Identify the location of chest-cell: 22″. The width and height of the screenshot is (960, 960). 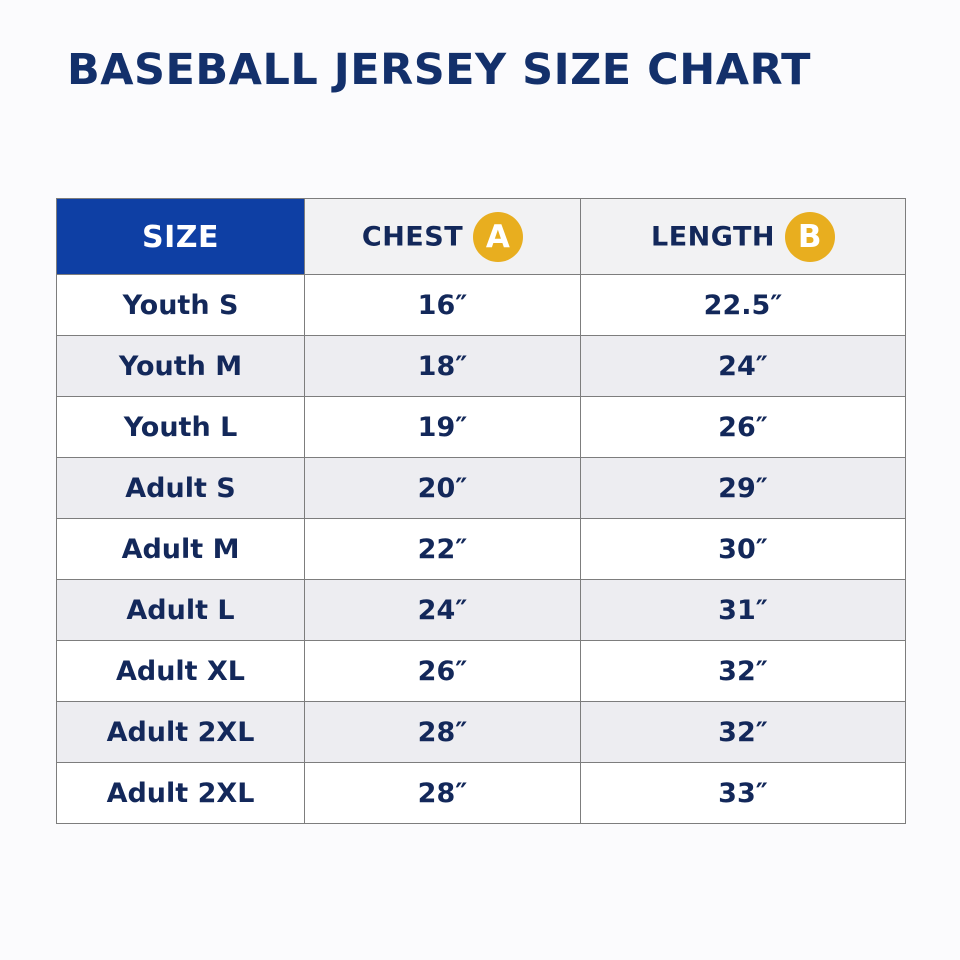
(442, 549).